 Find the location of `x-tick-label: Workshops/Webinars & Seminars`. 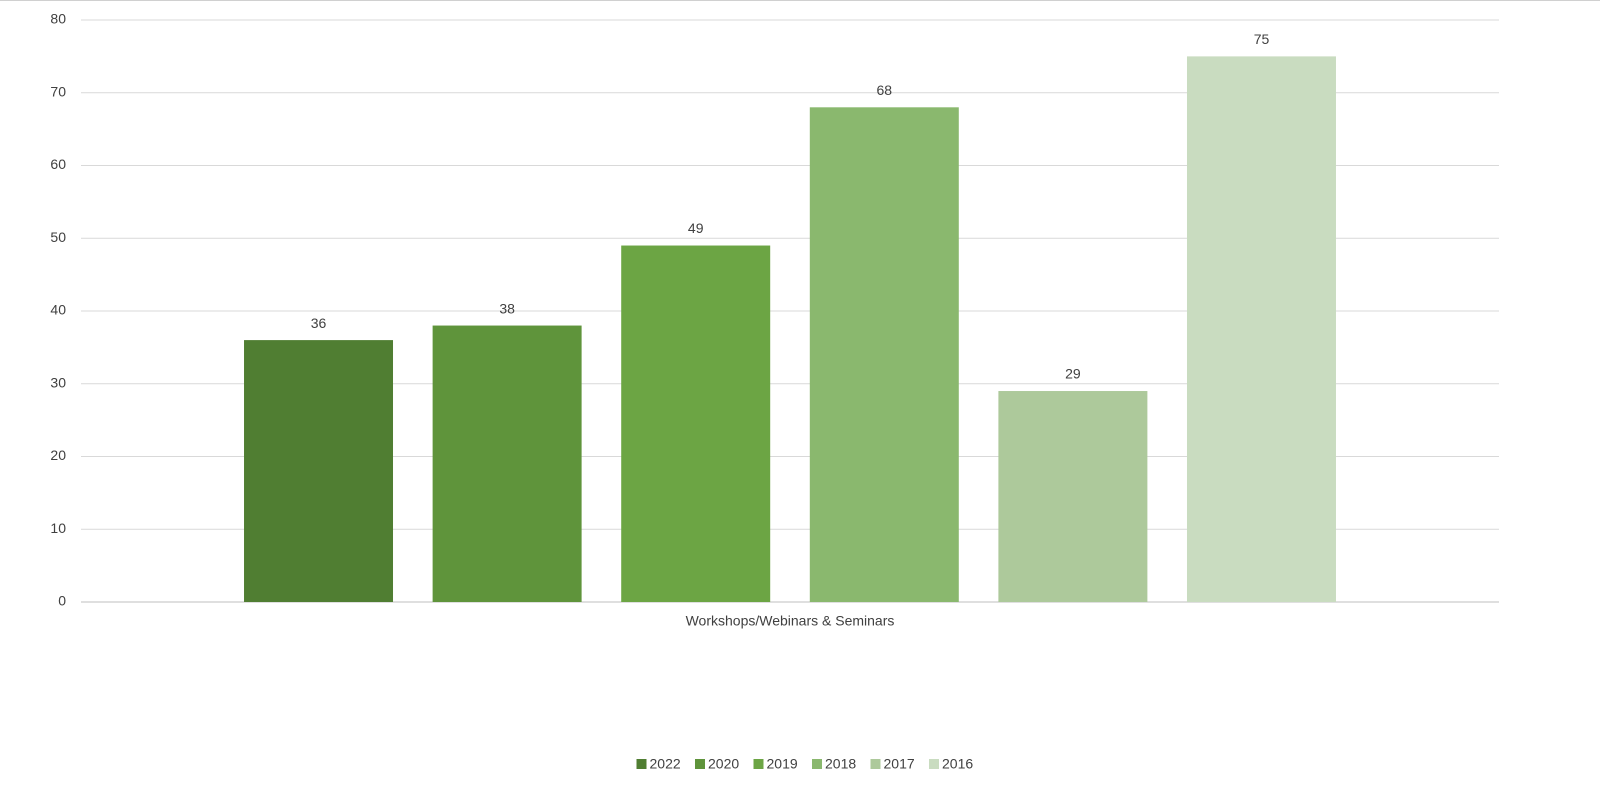

x-tick-label: Workshops/Webinars & Seminars is located at coordinates (790, 621).